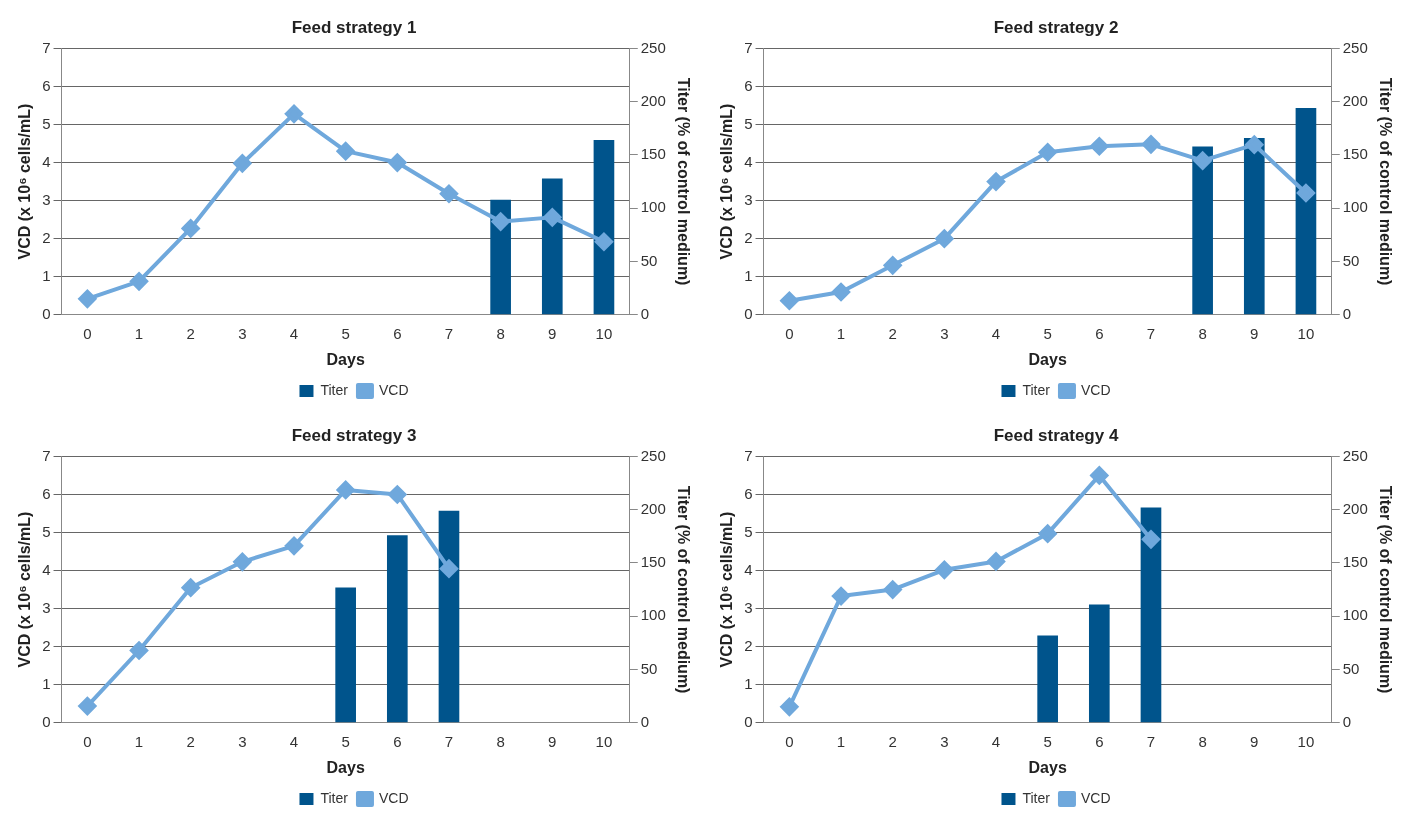  I want to click on x-tick-label: 5, so click(1047, 333).